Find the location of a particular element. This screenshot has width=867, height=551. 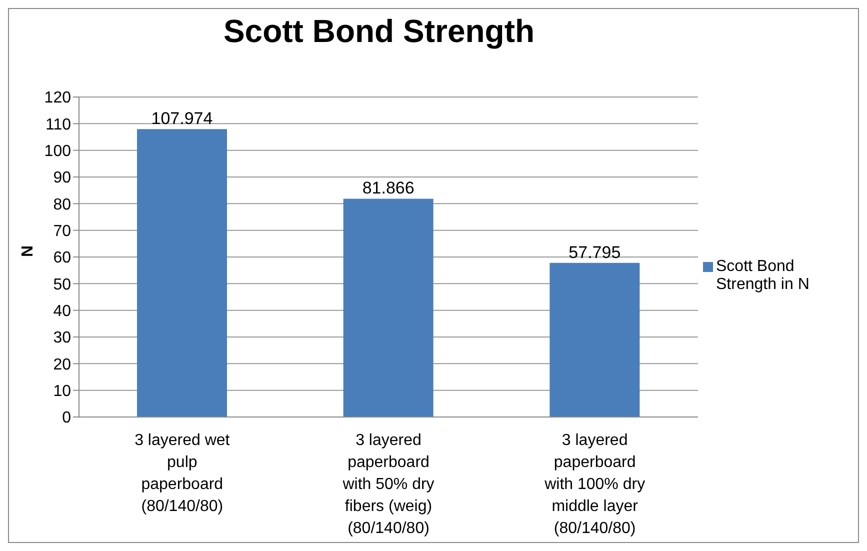

y-tick-label: 70 is located at coordinates (62, 231).